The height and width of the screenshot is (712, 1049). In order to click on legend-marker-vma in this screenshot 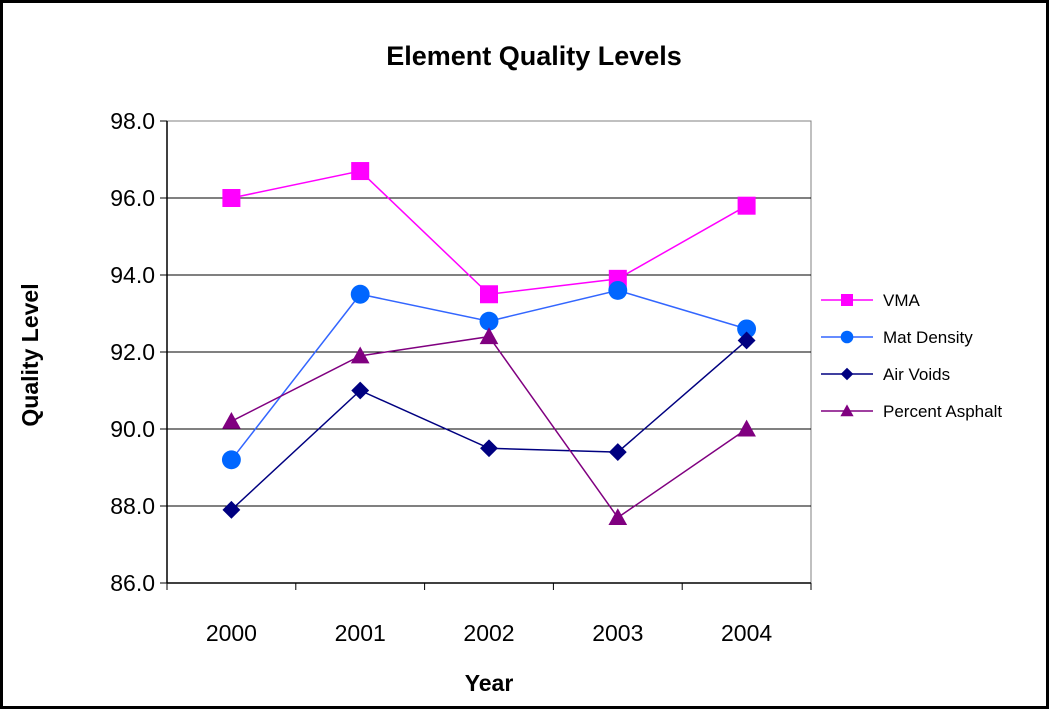, I will do `click(847, 300)`.